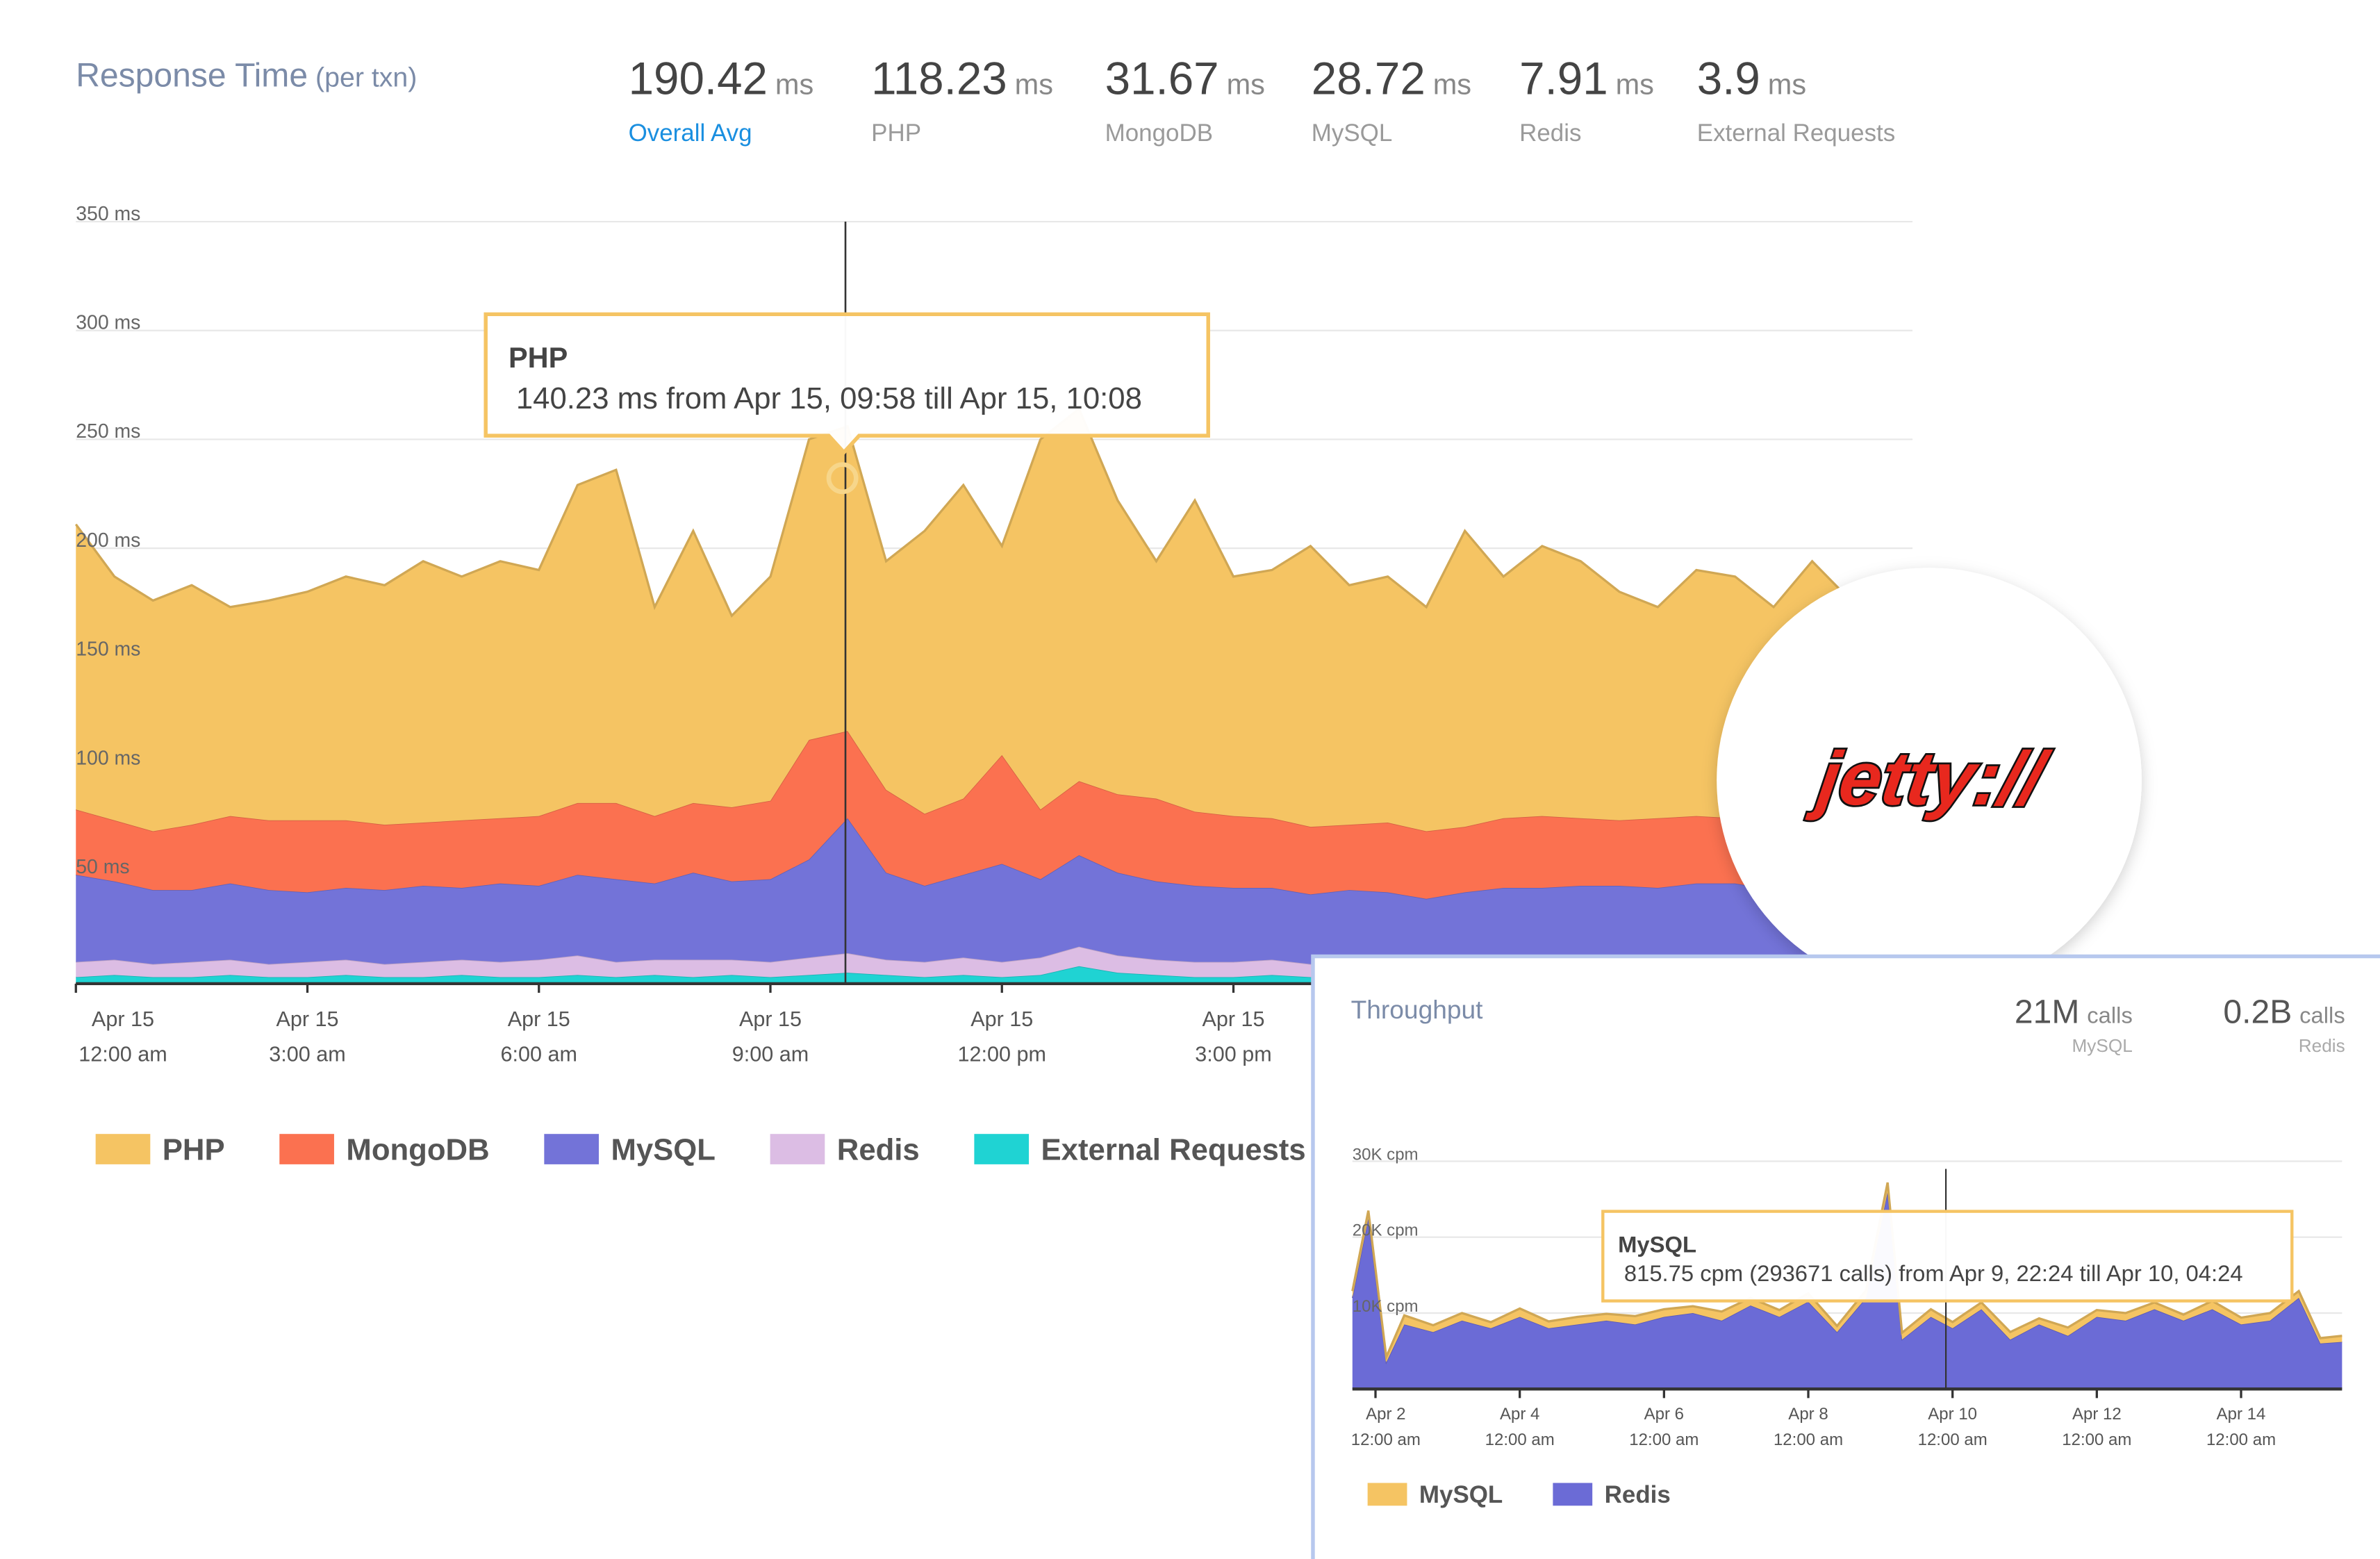 This screenshot has height=1559, width=2380. I want to click on stat-label: External Requests, so click(1796, 133).